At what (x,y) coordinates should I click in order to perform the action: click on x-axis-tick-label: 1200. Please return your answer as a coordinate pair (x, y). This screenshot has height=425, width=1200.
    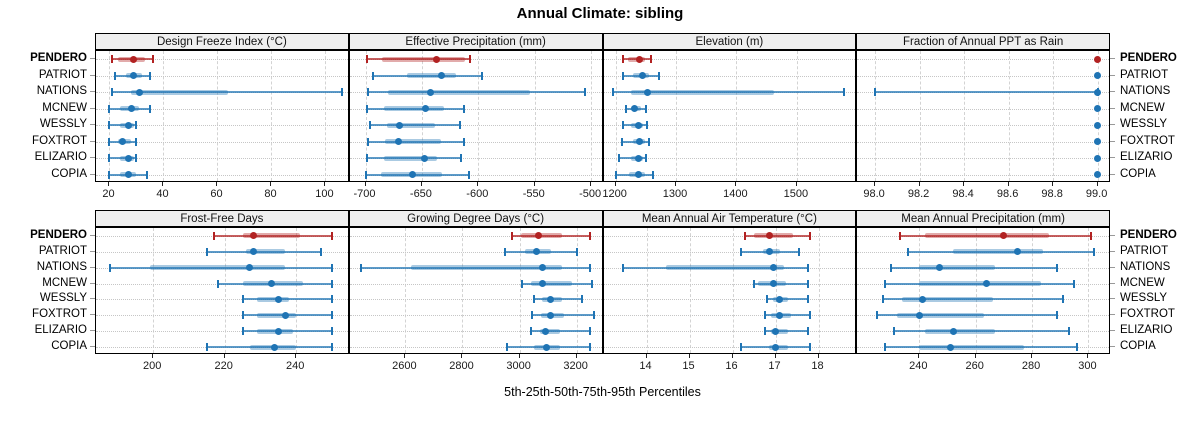
    Looking at the image, I should click on (614, 194).